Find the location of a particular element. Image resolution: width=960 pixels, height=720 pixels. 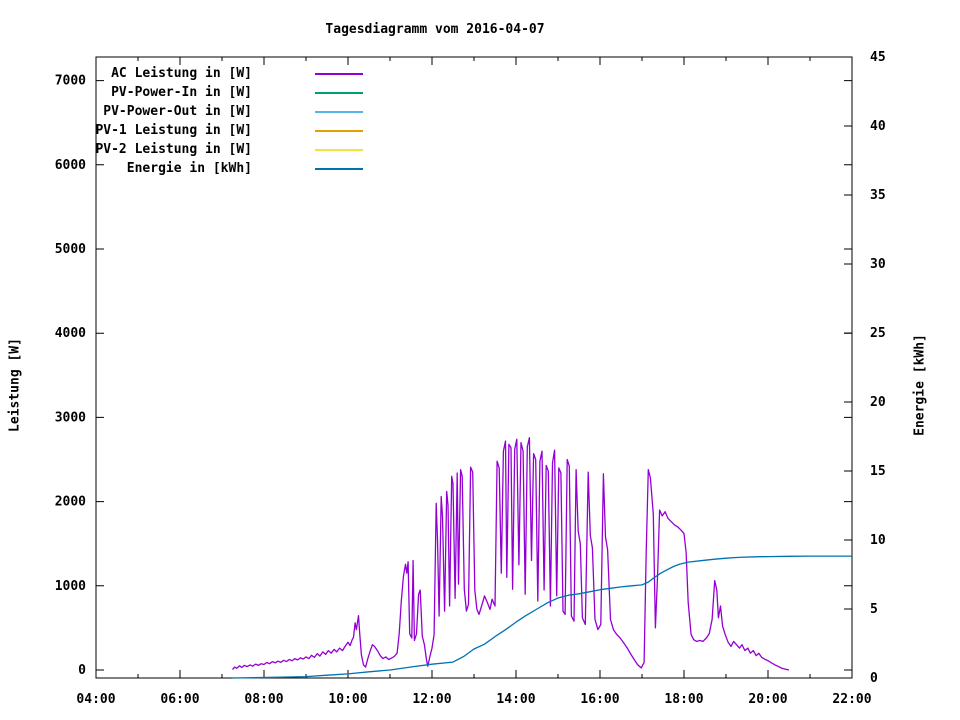

y-left-tick-label: 5000 is located at coordinates (70, 249).